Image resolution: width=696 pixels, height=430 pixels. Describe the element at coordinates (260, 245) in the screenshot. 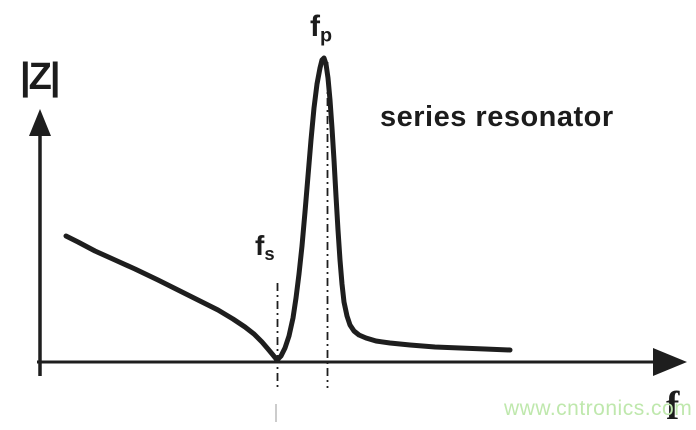

I see `fs-label-base: f` at that location.